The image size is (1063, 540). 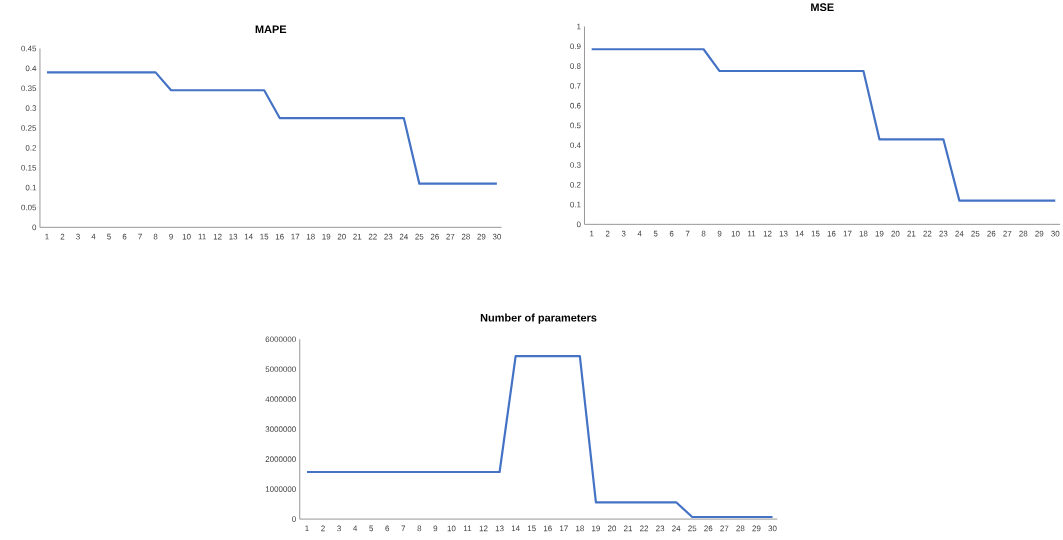 I want to click on chart-title: MAPE, so click(x=271, y=29).